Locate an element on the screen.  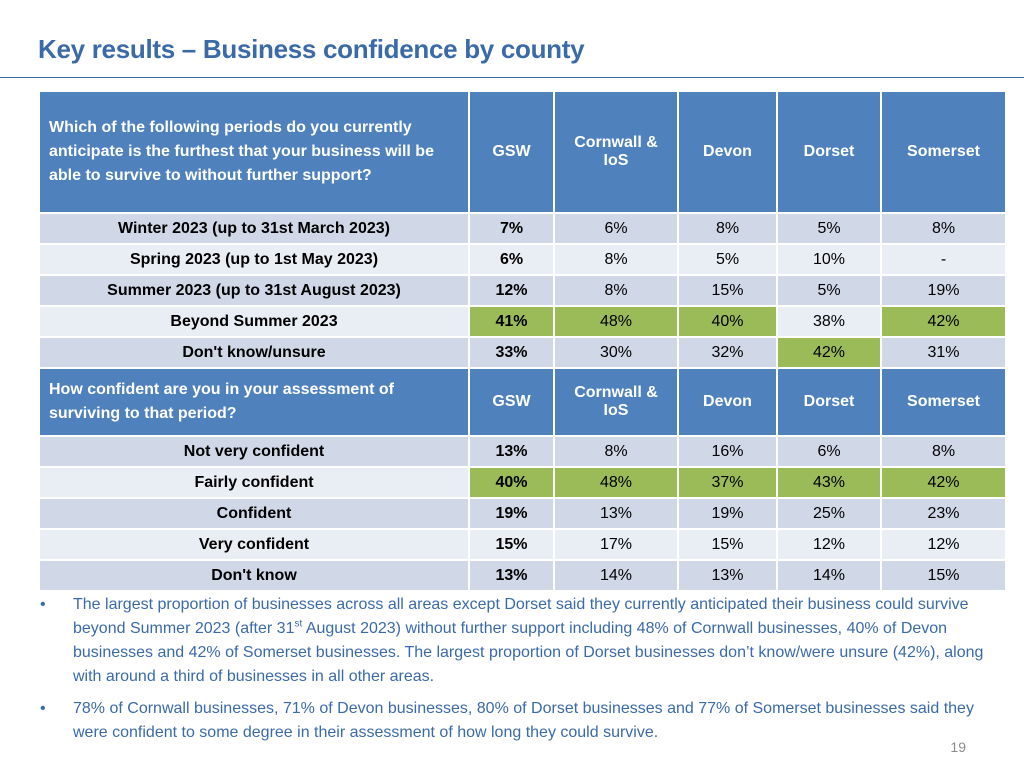
cell-devon: 8% is located at coordinates (727, 228).